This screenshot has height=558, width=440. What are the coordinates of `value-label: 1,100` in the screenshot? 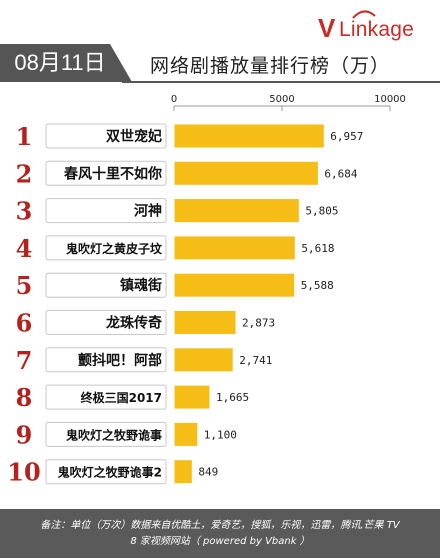 It's located at (220, 434).